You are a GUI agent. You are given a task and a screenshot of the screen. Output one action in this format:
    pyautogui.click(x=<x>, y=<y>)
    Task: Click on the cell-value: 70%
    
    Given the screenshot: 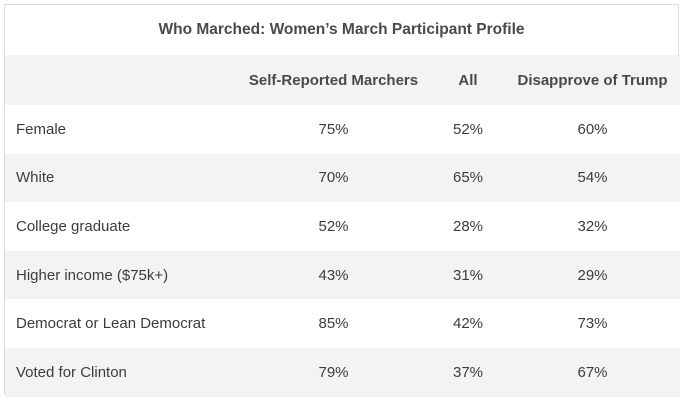 What is the action you would take?
    pyautogui.click(x=333, y=178)
    